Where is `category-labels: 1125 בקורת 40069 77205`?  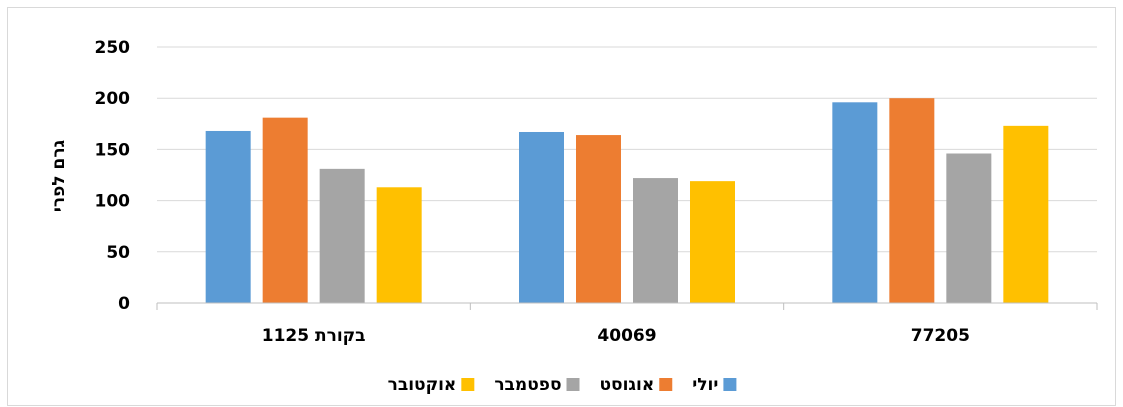 category-labels: 1125 בקורת 40069 77205 is located at coordinates (616, 336).